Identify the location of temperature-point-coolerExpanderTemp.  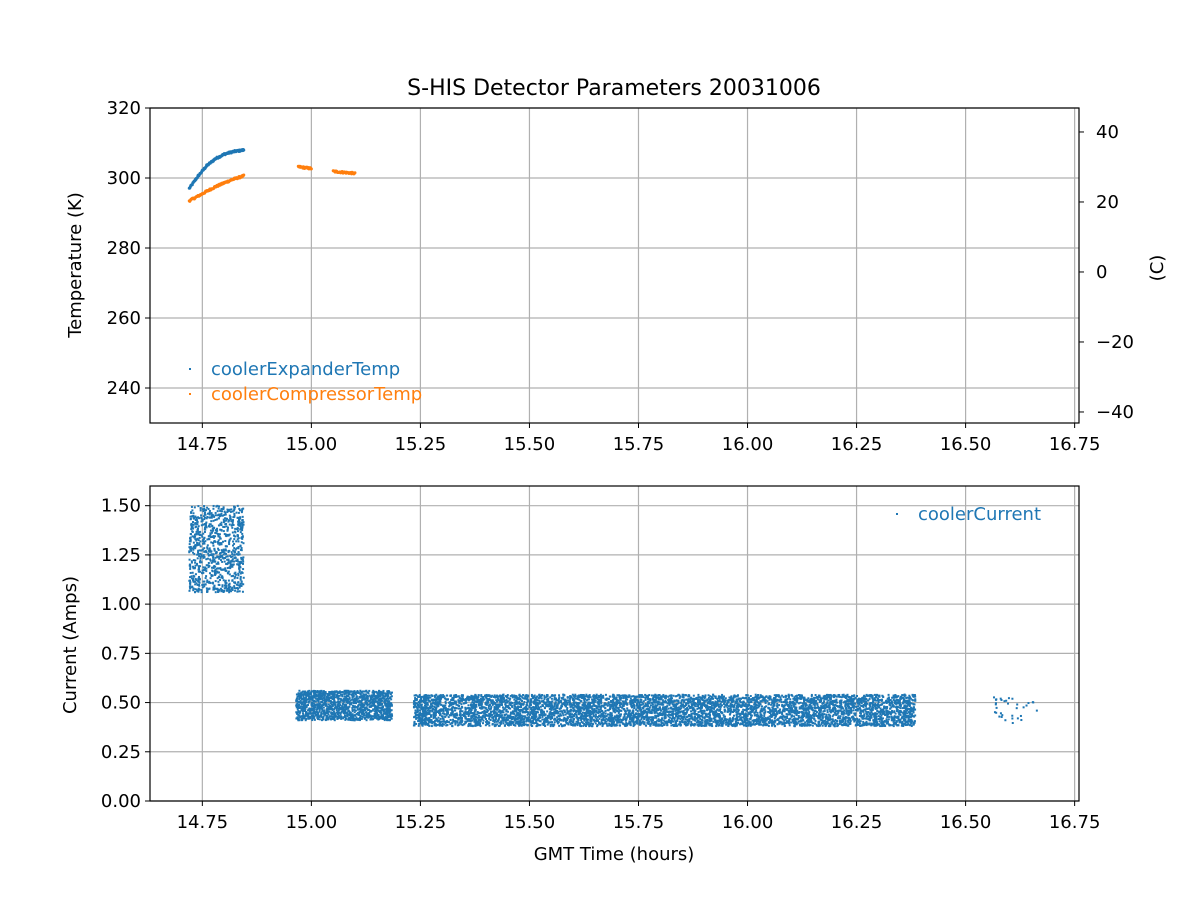
(244, 150).